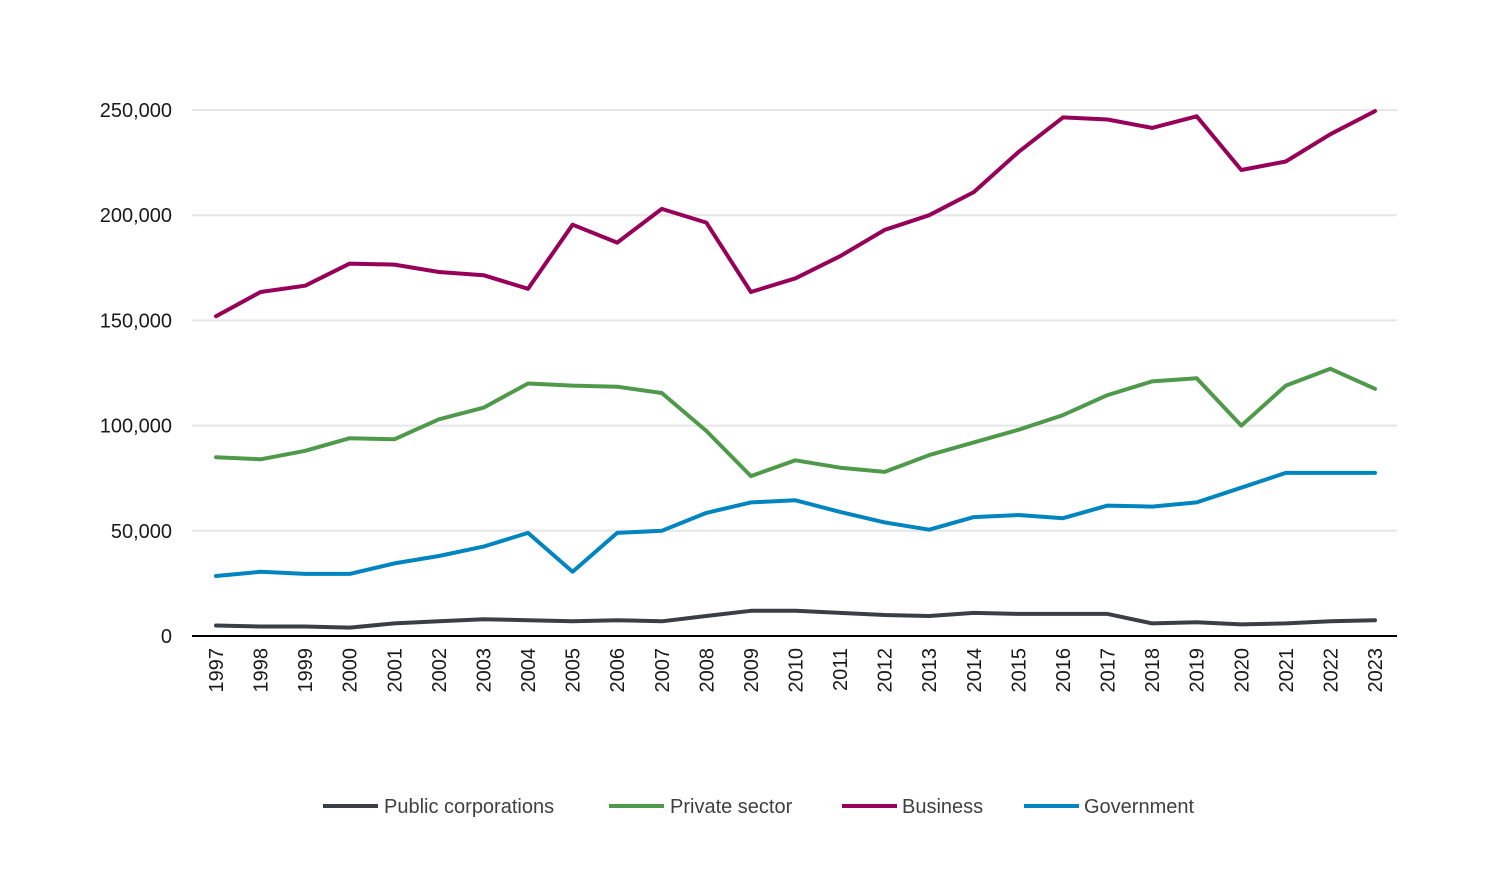 This screenshot has height=887, width=1502. I want to click on y-tick-label: 0, so click(166, 637).